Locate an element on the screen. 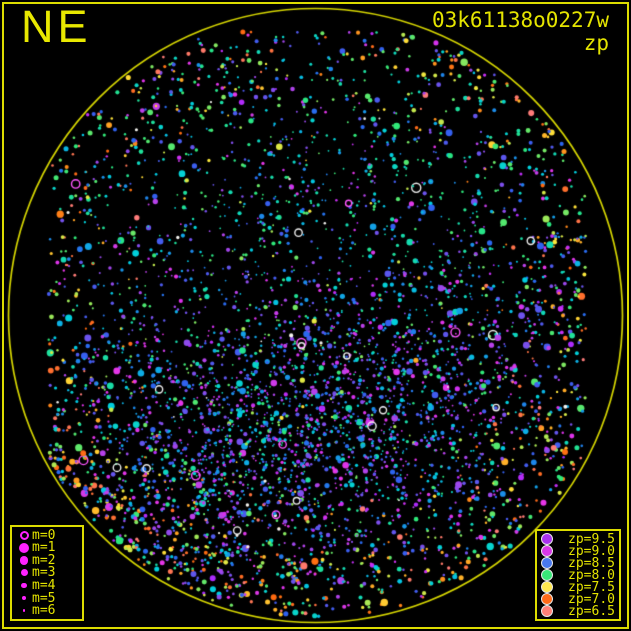 This screenshot has width=631, height=631. legend-row: zp=7.5 is located at coordinates (578, 587).